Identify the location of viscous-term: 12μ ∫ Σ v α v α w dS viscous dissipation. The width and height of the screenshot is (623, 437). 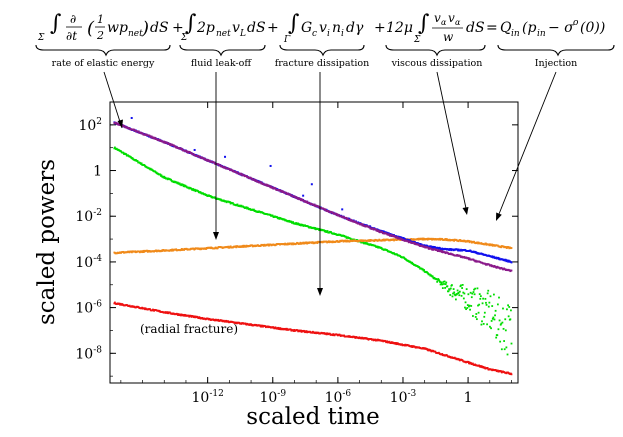
(435, 40).